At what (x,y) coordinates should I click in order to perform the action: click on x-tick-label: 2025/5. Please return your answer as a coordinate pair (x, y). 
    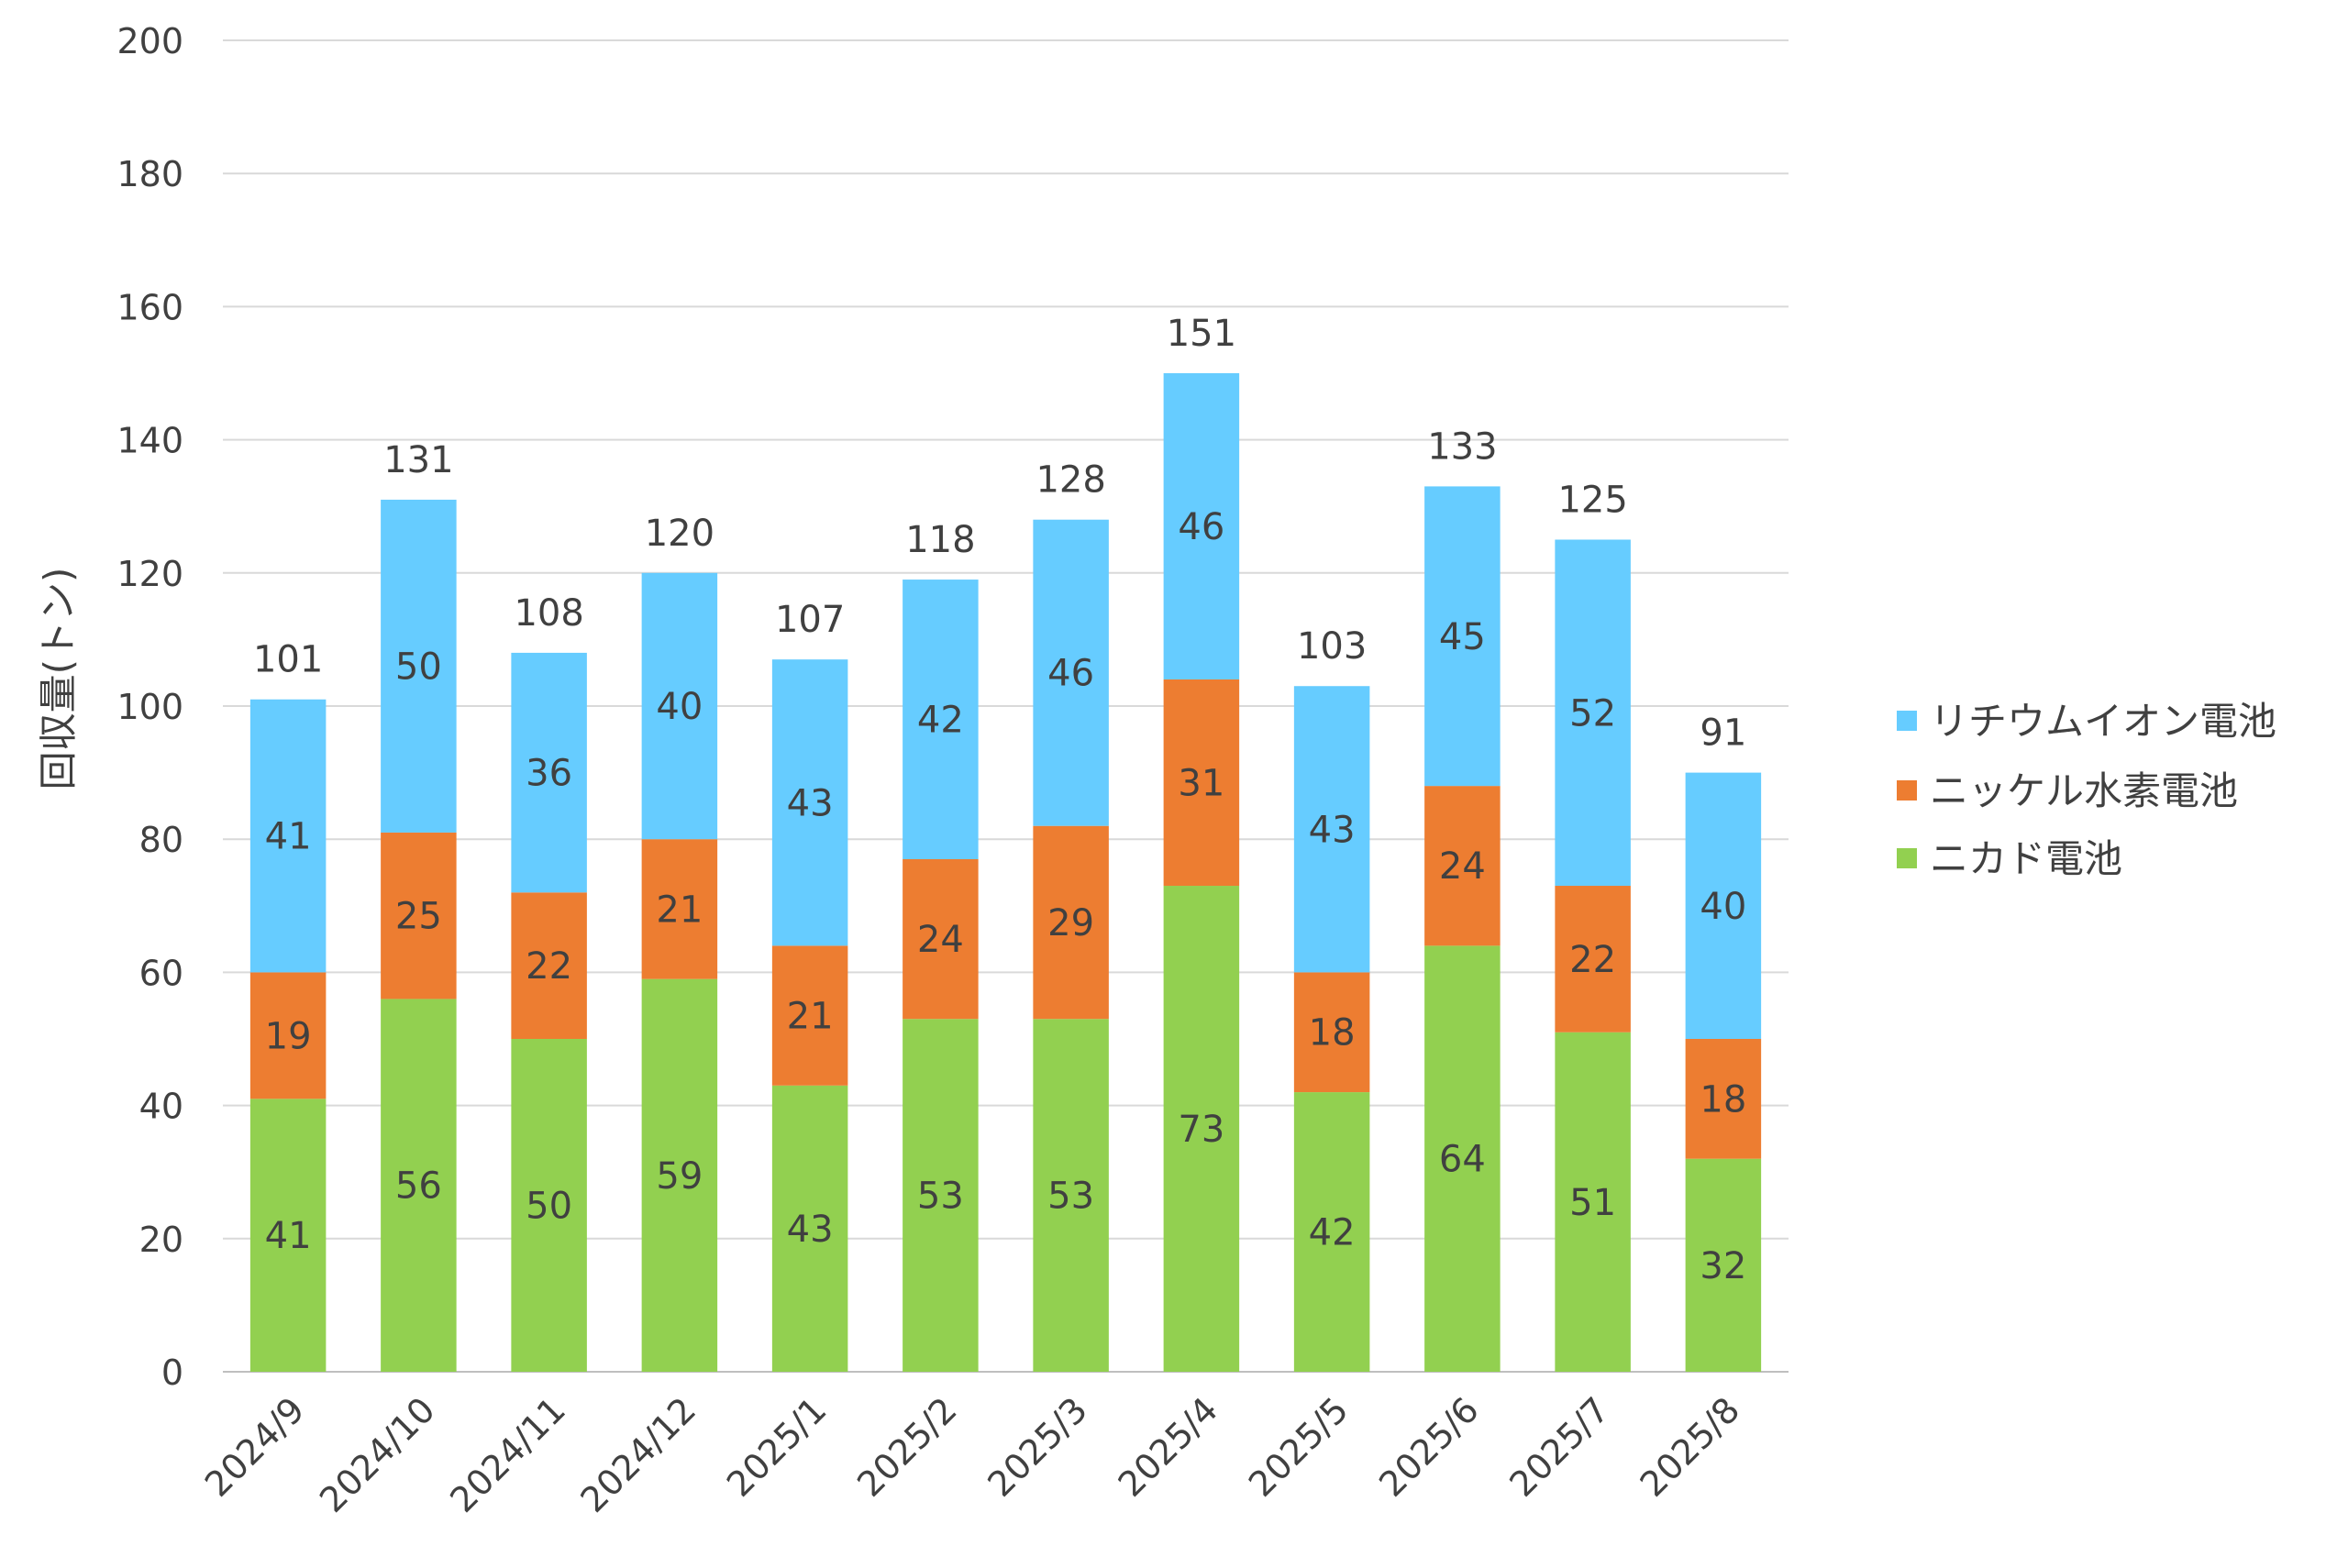
    Looking at the image, I should click on (1299, 1447).